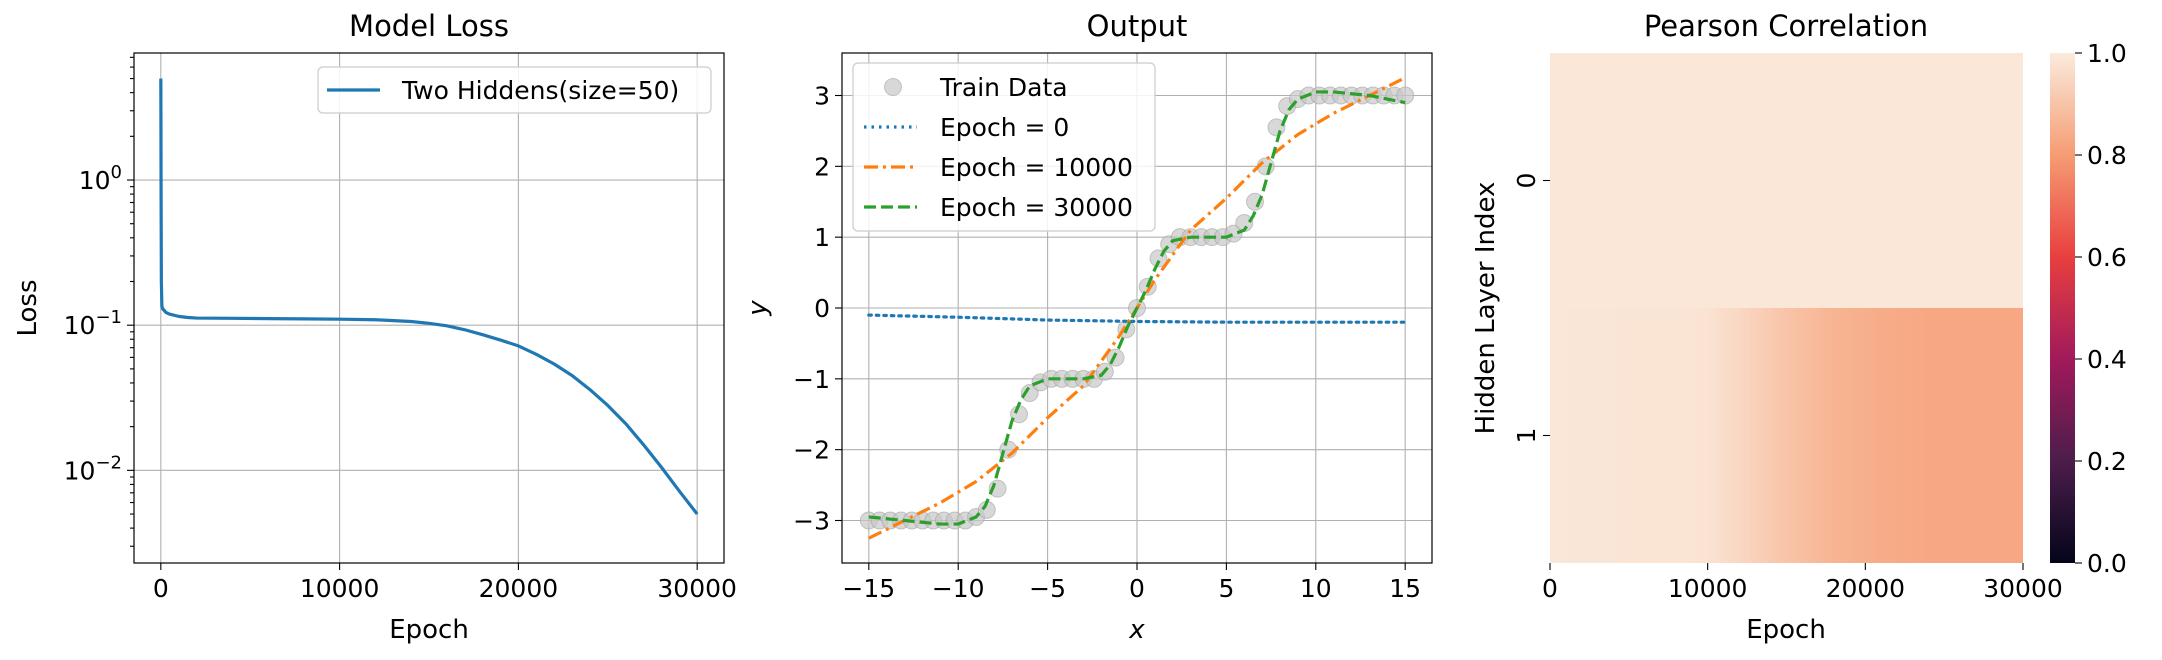 The height and width of the screenshot is (660, 2162). Describe the element at coordinates (1526, 436) in the screenshot. I see `heatmap-y-tick-label: 1` at that location.